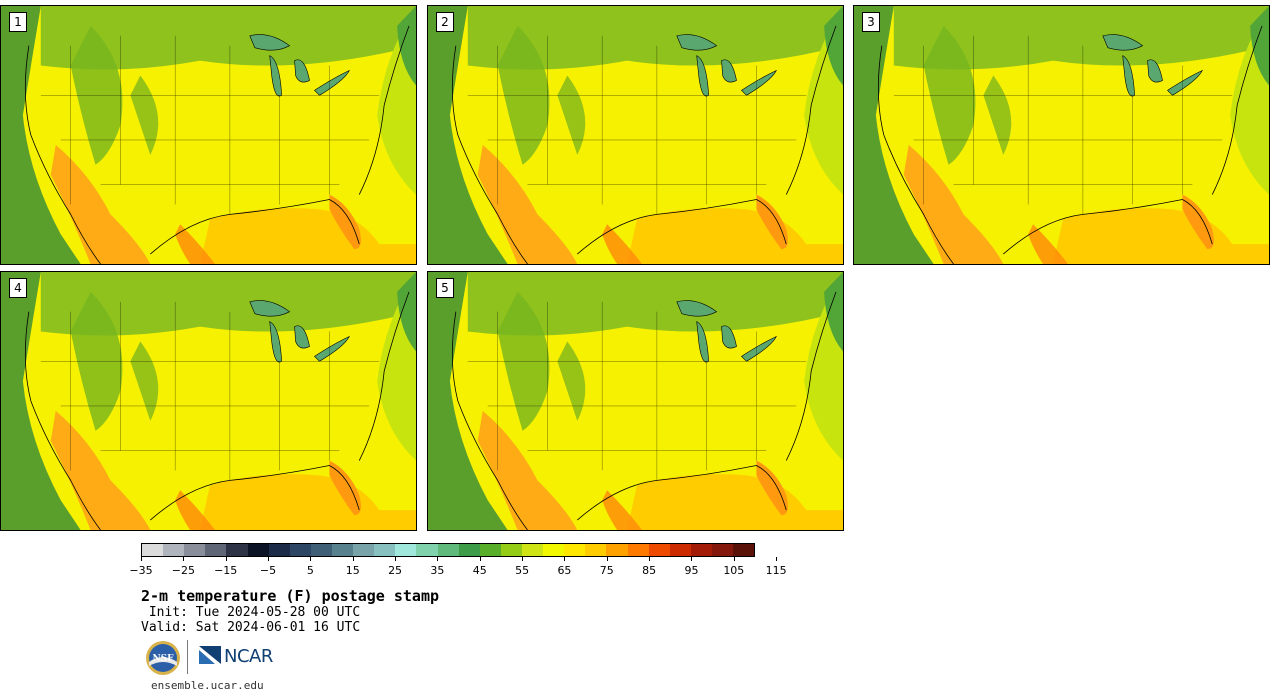 The height and width of the screenshot is (696, 1280). Describe the element at coordinates (352, 570) in the screenshot. I see `colorbar-tick-label: 15` at that location.